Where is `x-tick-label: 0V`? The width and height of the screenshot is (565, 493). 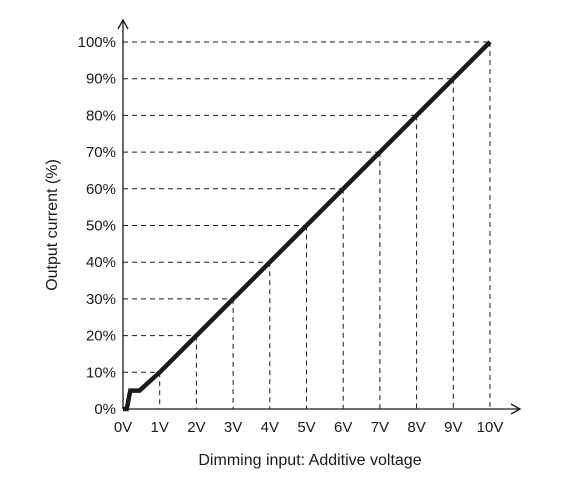 x-tick-label: 0V is located at coordinates (123, 427).